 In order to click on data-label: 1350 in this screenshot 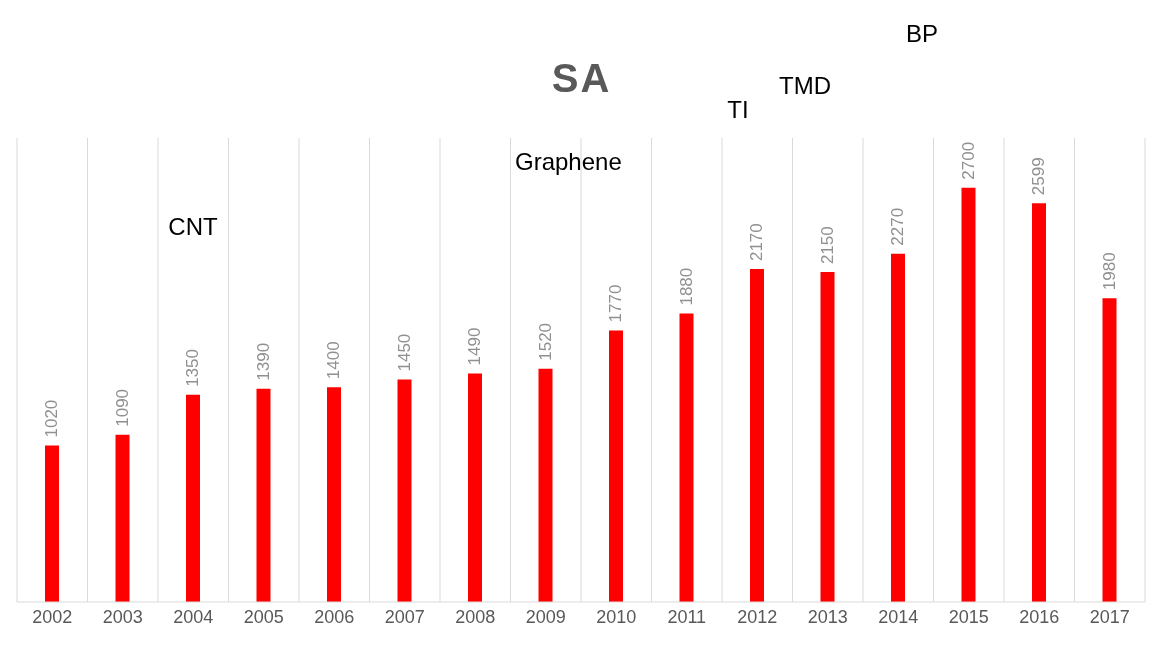, I will do `click(193, 368)`.